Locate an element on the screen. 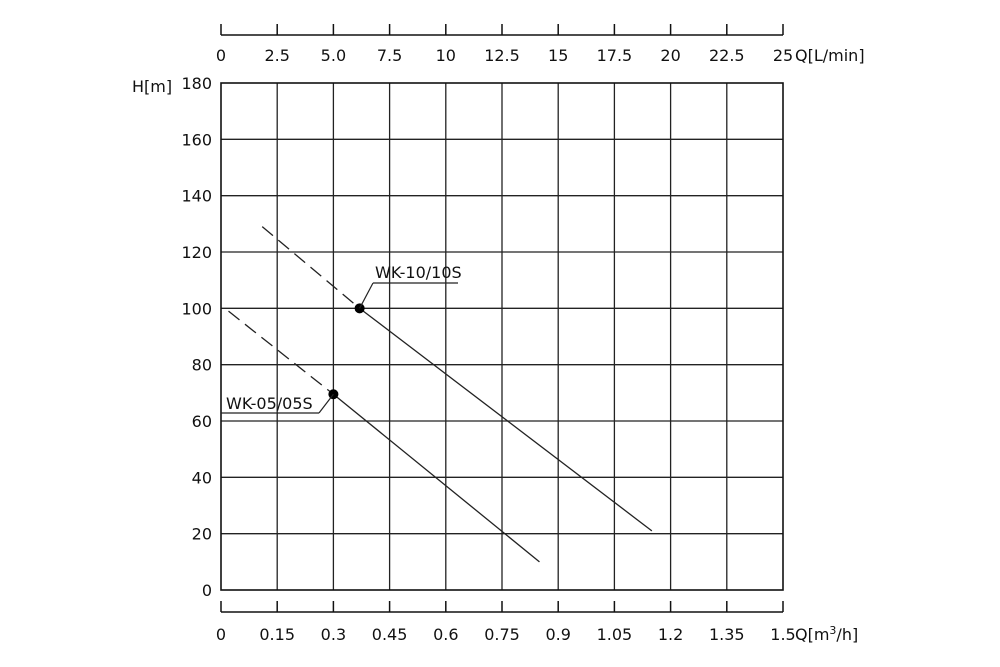 The image size is (1000, 667). y-axis: 0 20 40 60 80 100 120 140 160 180 is located at coordinates (196, 337).